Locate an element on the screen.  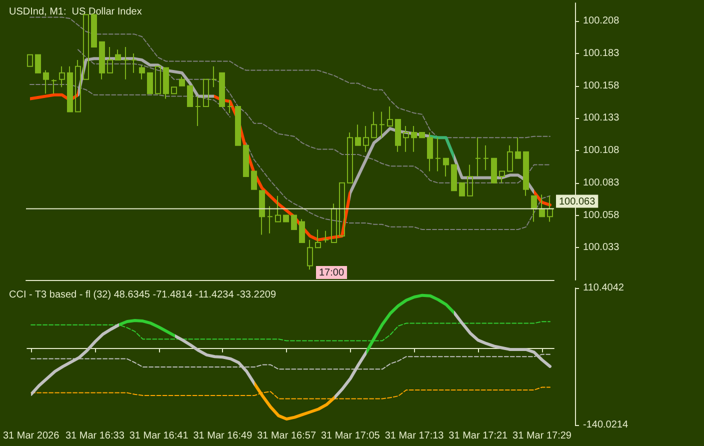
y-tick-label: 100.083 is located at coordinates (601, 182).